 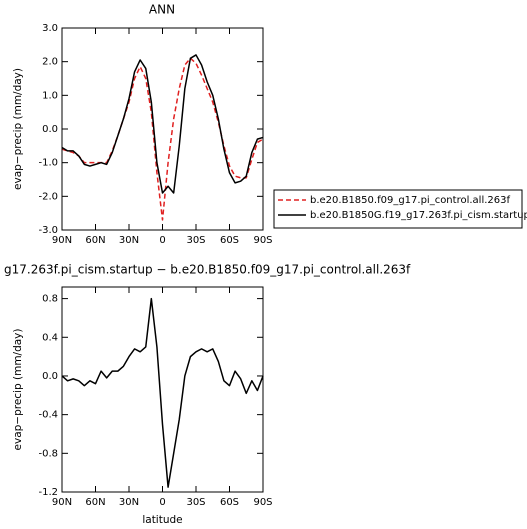 What do you see at coordinates (48, 196) in the screenshot?
I see `y-tick-label: -2.0` at bounding box center [48, 196].